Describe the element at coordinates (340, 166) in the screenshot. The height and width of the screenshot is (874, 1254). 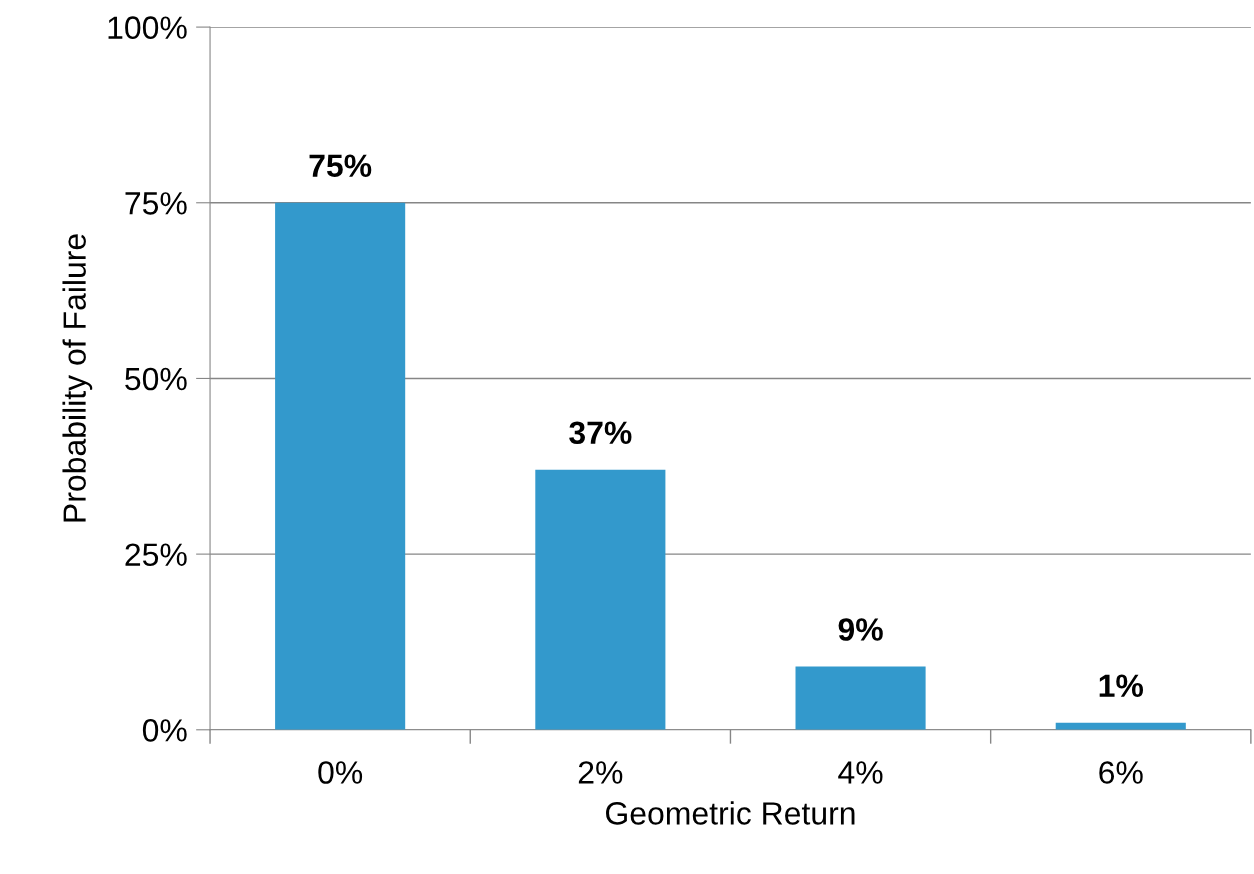
I see `data-label: 75%` at that location.